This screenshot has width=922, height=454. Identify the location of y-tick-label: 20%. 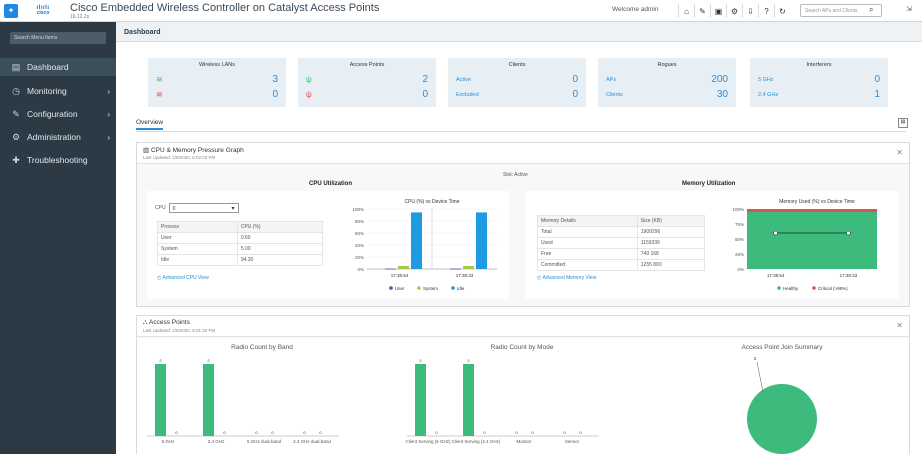
(359, 257).